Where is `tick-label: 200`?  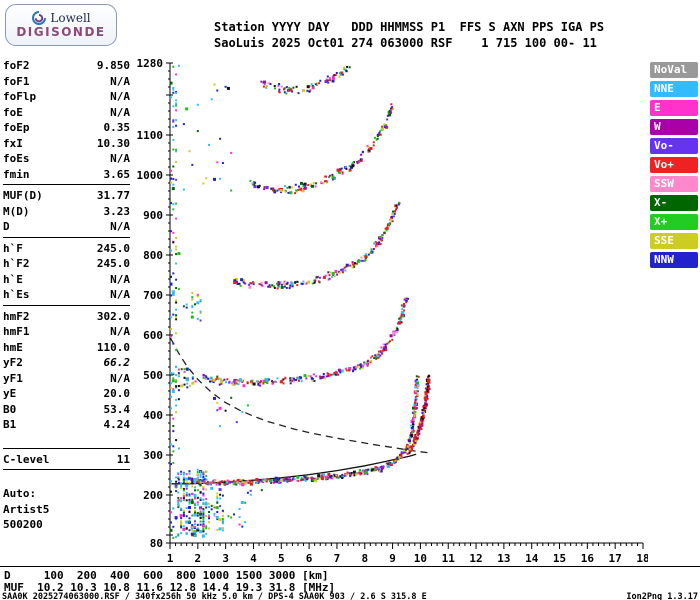 tick-label: 200 is located at coordinates (153, 495).